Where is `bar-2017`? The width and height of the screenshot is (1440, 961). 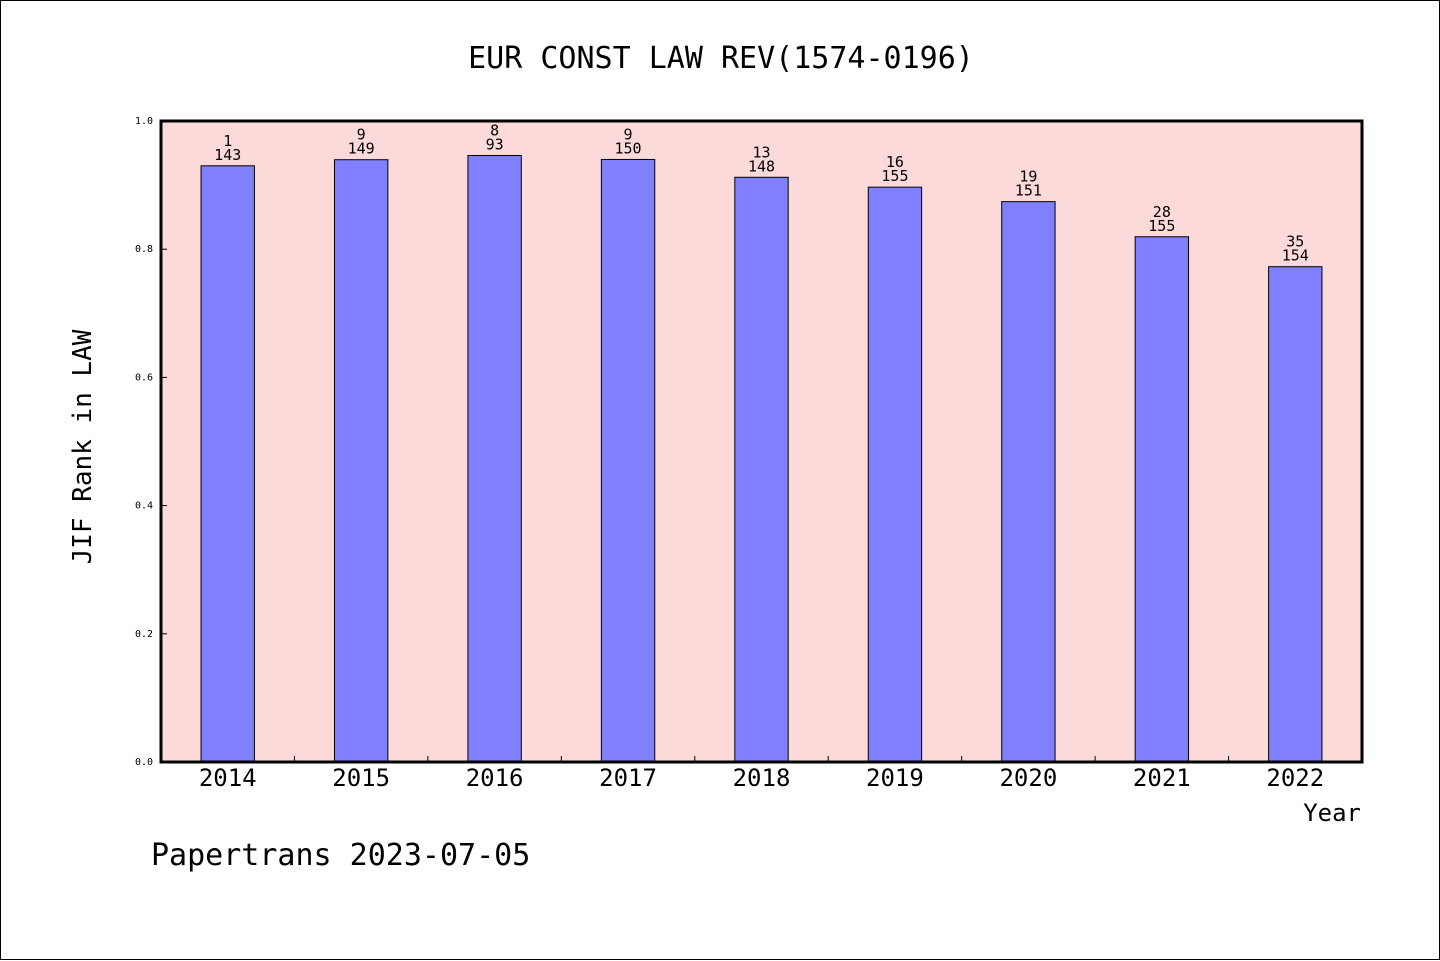
bar-2017 is located at coordinates (628, 460).